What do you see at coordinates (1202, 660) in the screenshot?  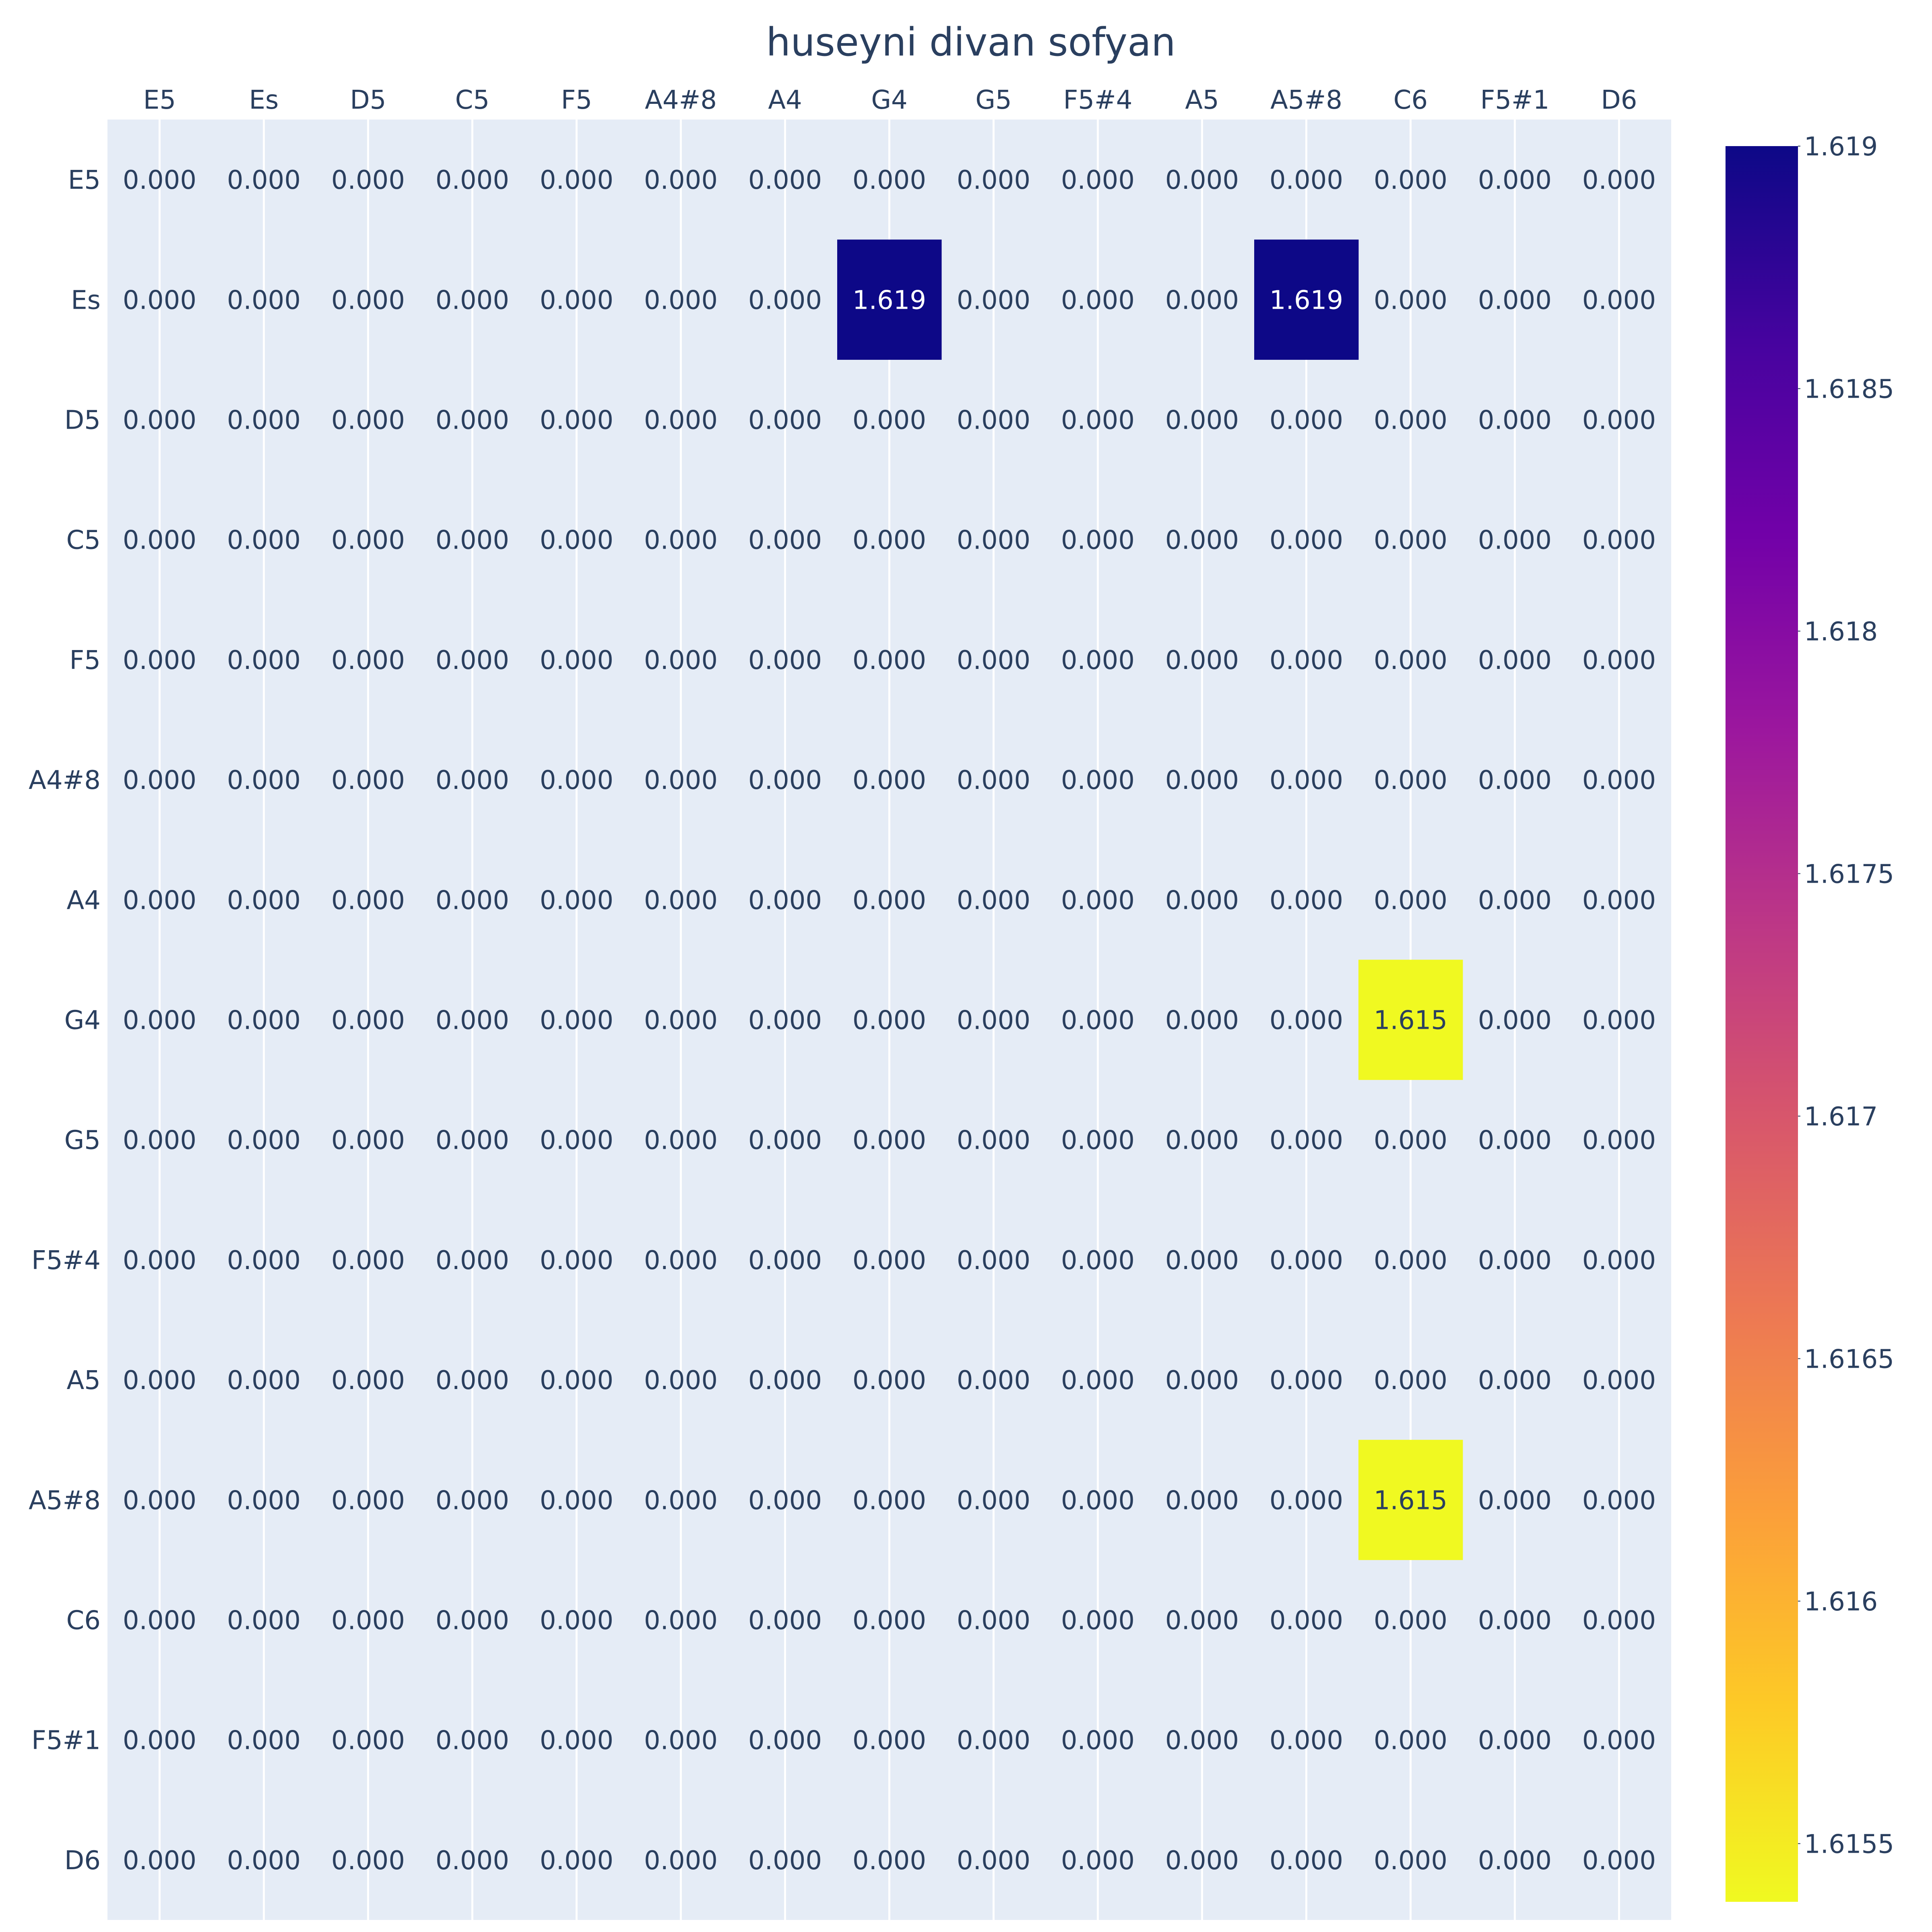 I see `cell-value-f5-a5: 0.000` at bounding box center [1202, 660].